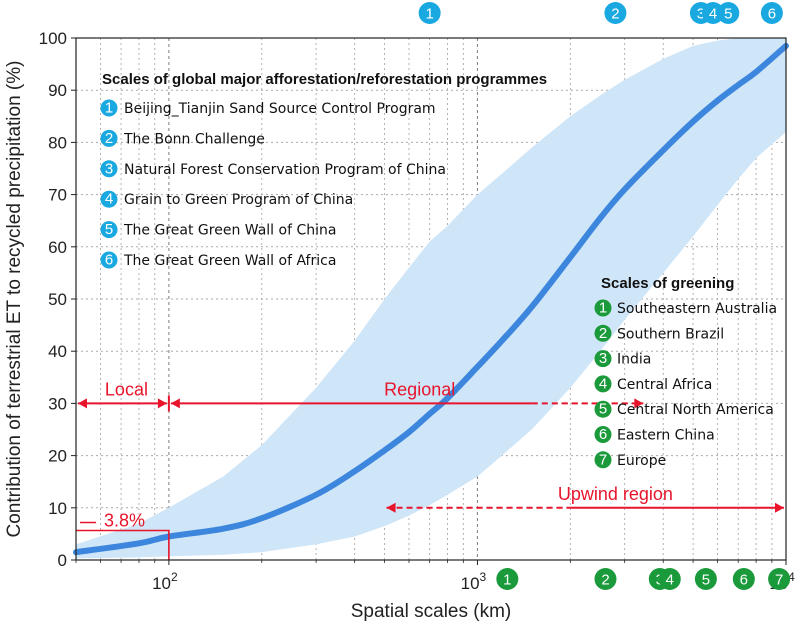 The width and height of the screenshot is (800, 627). What do you see at coordinates (667, 283) in the screenshot?
I see `greening-legend-title: Scales of greening` at bounding box center [667, 283].